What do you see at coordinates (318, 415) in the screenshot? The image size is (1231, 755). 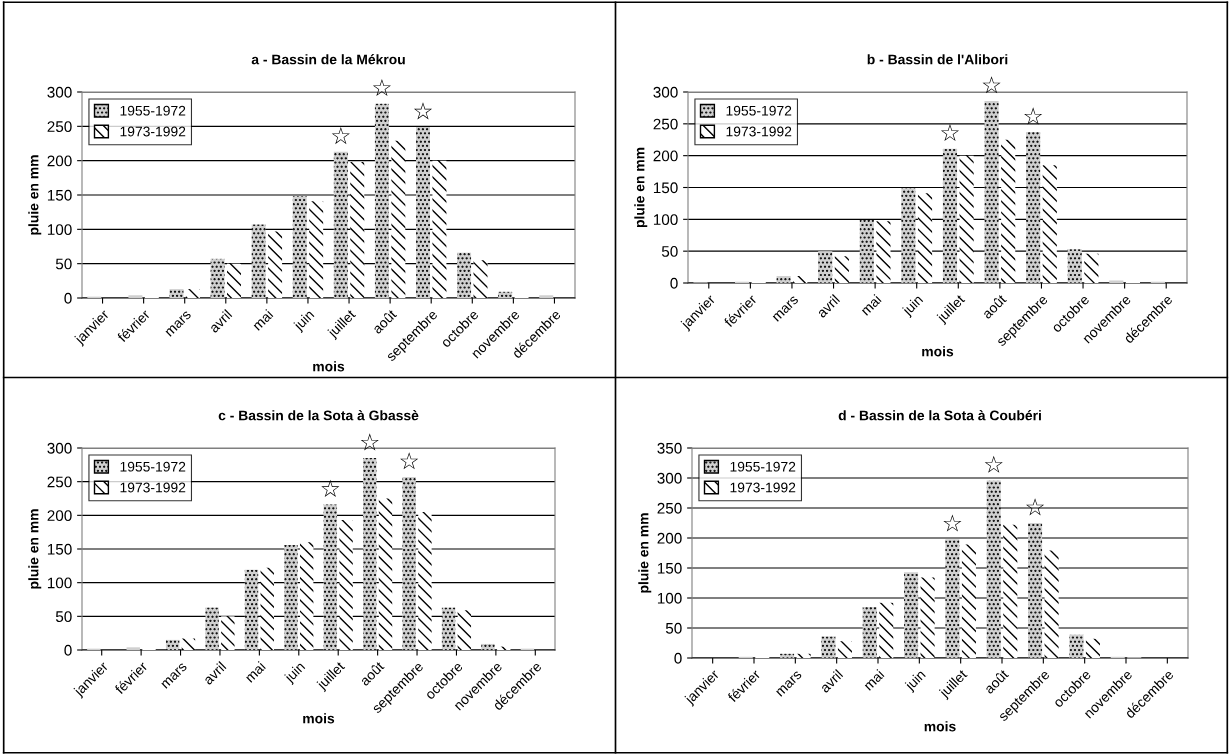 I see `chart-title: c - Bassin de la Sota à Gbassè` at bounding box center [318, 415].